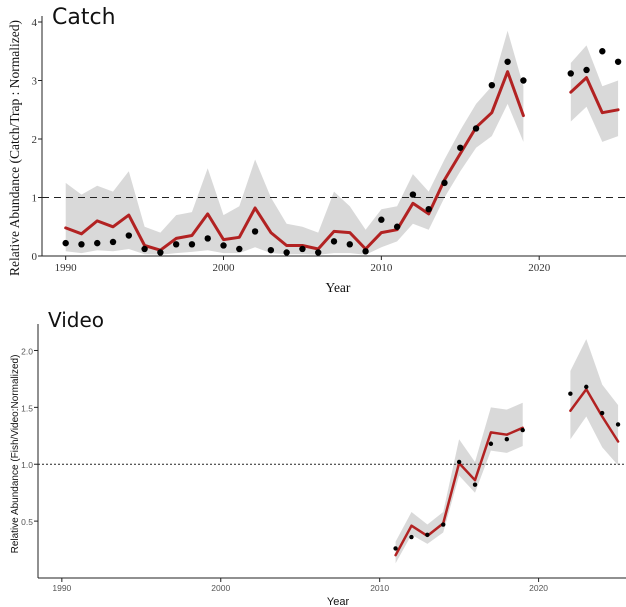 The image size is (626, 607). What do you see at coordinates (76, 320) in the screenshot?
I see `chart-title: Video` at bounding box center [76, 320].